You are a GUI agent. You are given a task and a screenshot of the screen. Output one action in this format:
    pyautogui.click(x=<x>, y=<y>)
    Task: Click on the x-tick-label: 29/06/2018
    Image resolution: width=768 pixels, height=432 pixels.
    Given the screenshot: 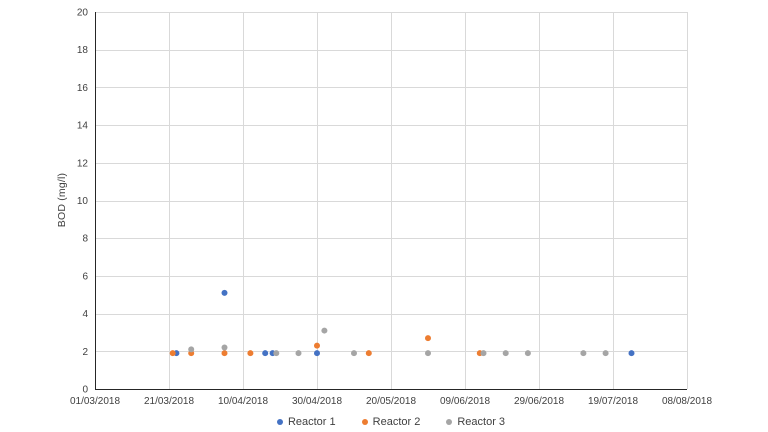 What is the action you would take?
    pyautogui.click(x=539, y=401)
    